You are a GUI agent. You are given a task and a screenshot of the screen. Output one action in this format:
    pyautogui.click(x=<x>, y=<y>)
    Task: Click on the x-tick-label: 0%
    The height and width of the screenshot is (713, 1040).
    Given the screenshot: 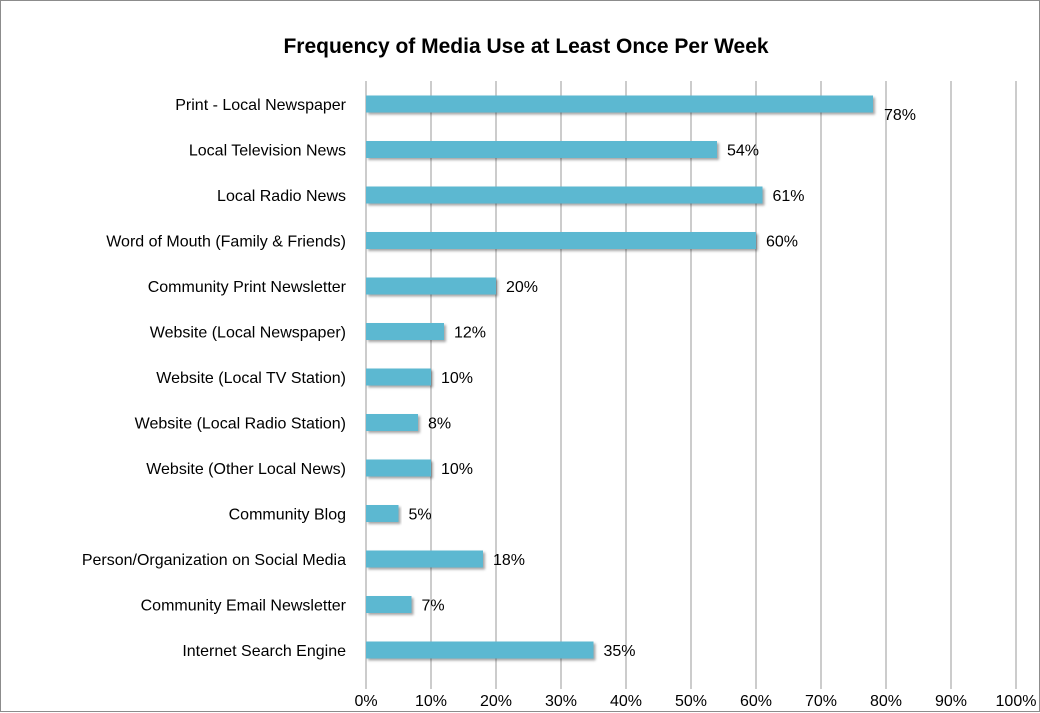 What is the action you would take?
    pyautogui.click(x=365, y=701)
    